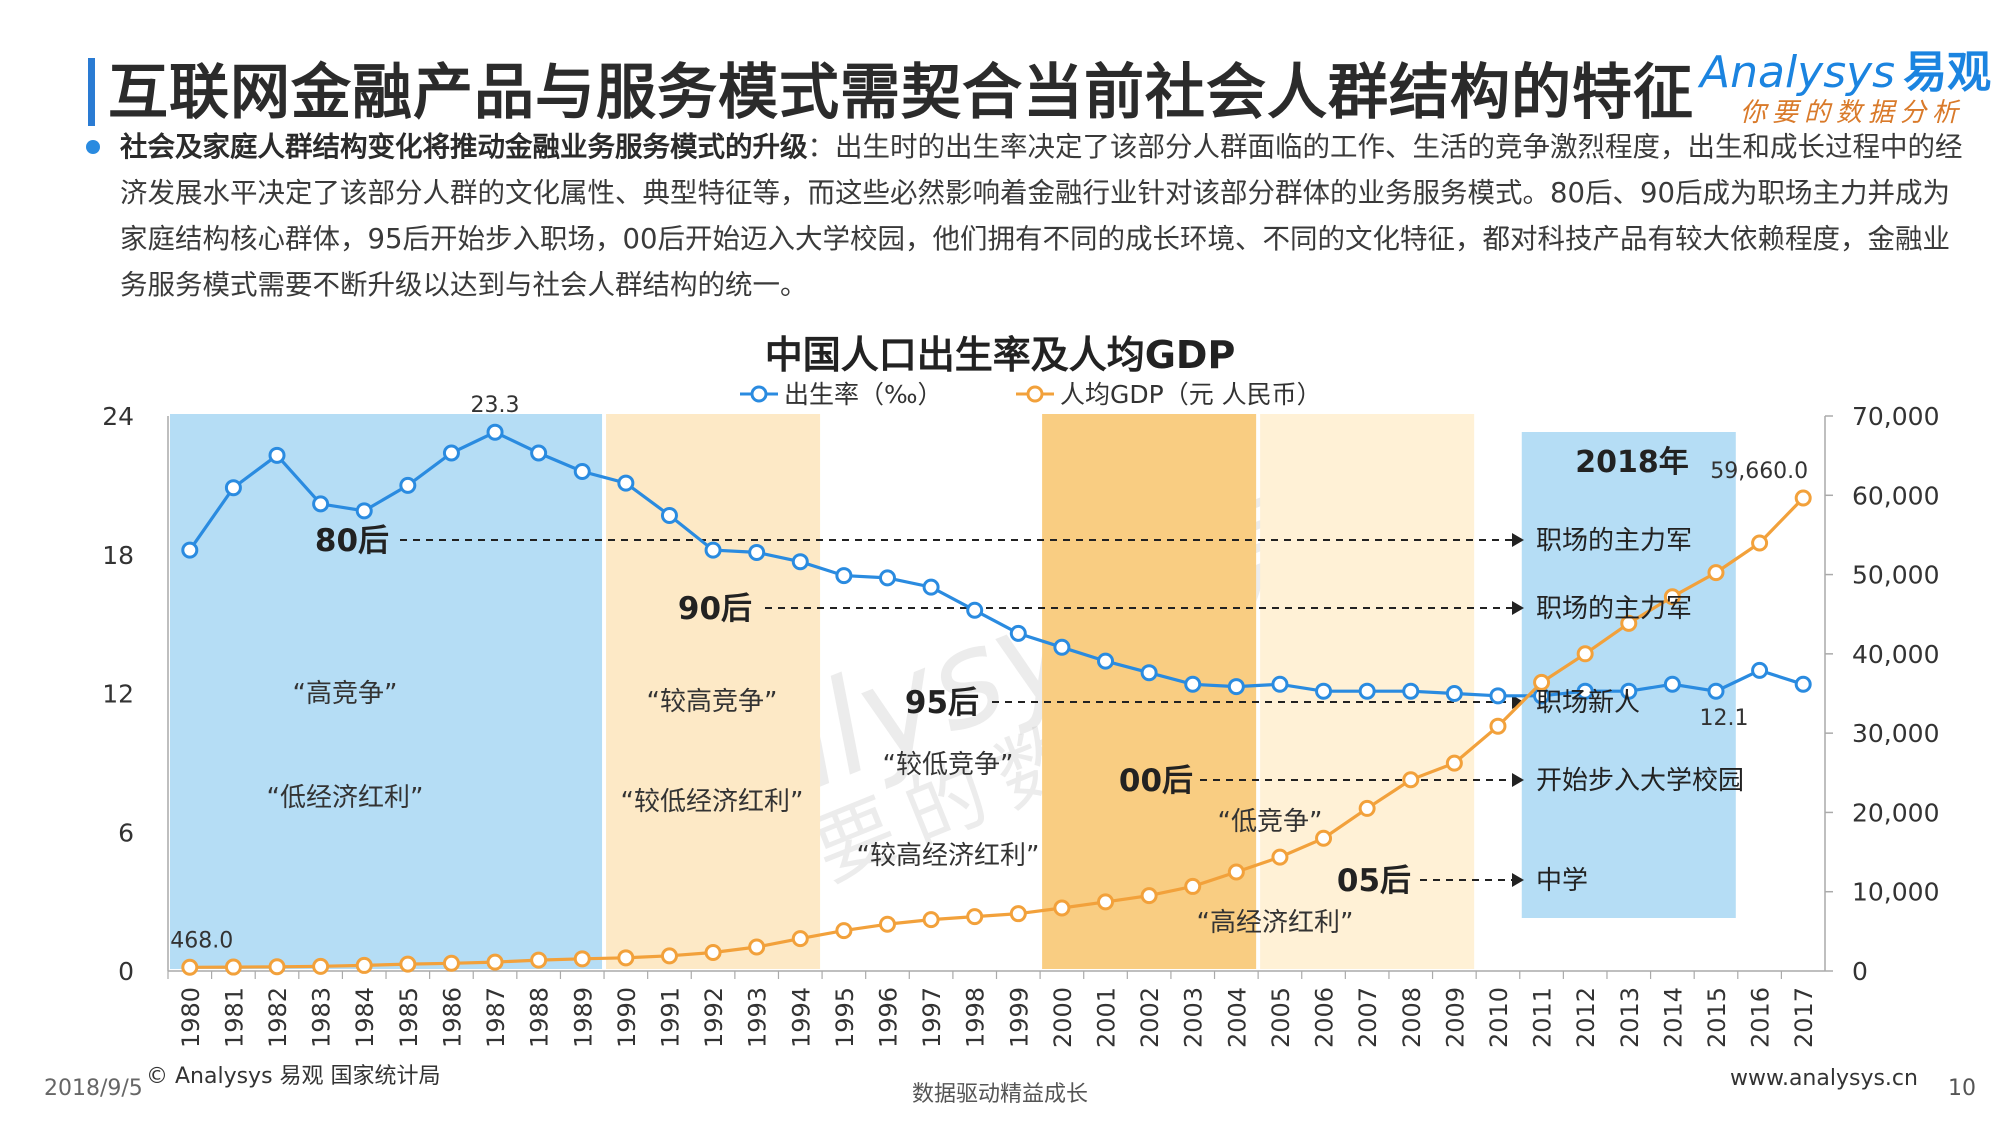 The width and height of the screenshot is (2000, 1125). I want to click on x-tick: 1988, so click(540, 1017).